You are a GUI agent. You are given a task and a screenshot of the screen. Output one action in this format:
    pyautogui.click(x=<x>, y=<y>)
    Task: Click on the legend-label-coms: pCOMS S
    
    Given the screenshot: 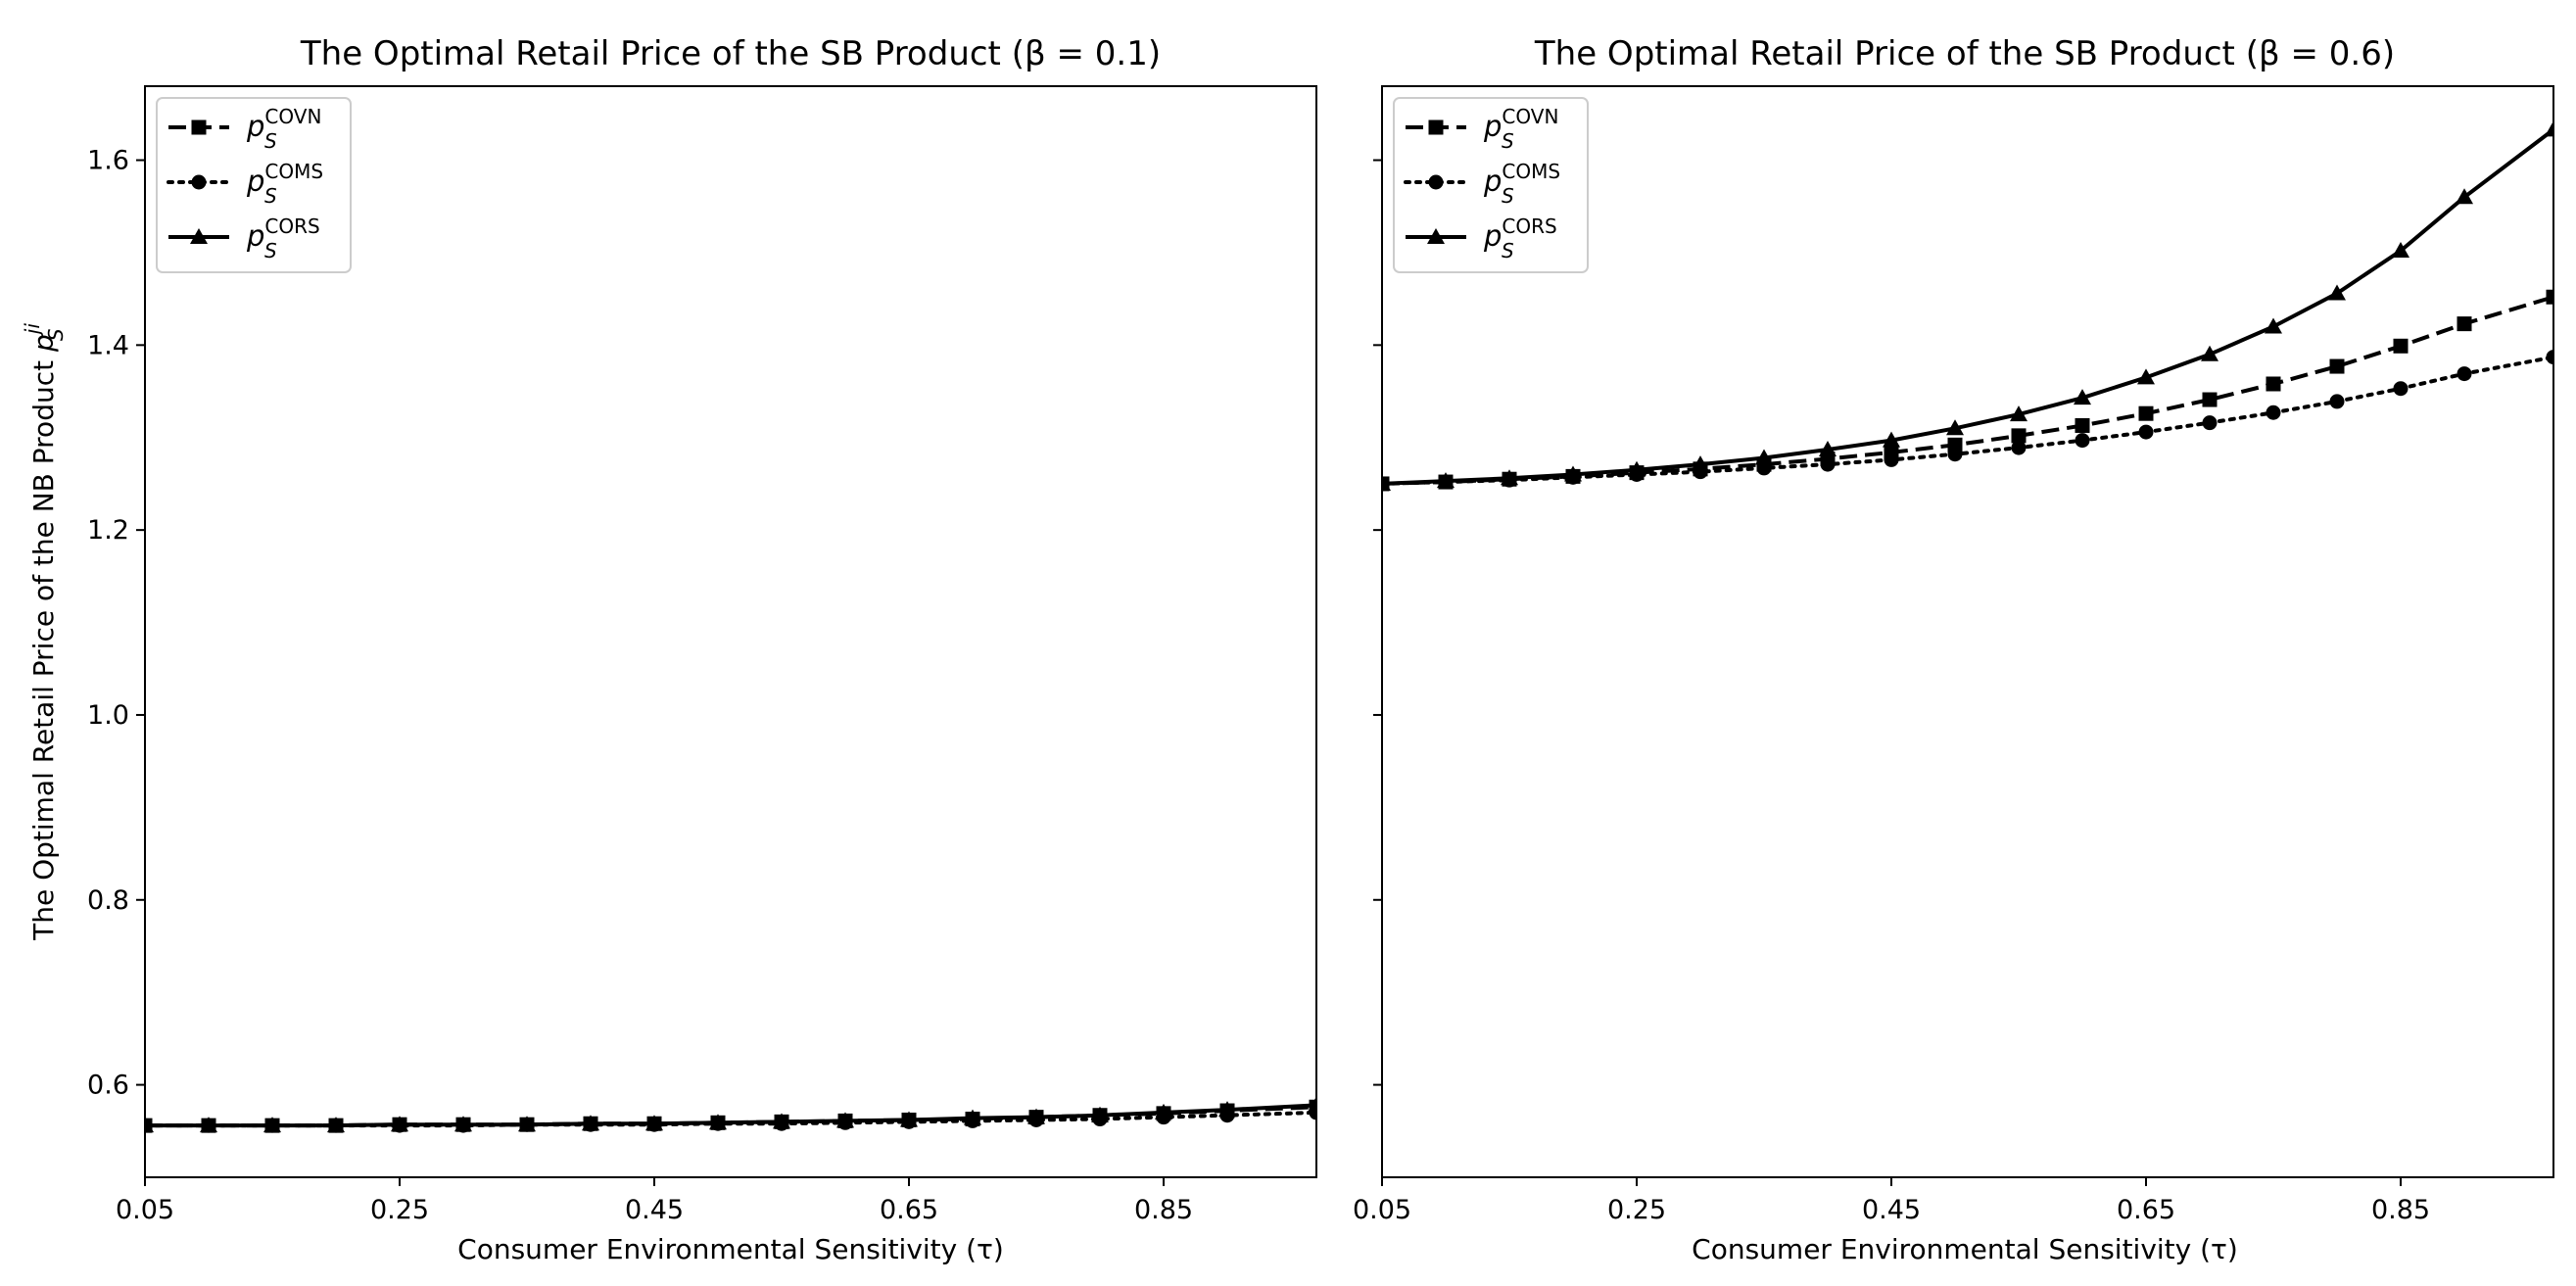 What is the action you would take?
    pyautogui.click(x=1522, y=184)
    